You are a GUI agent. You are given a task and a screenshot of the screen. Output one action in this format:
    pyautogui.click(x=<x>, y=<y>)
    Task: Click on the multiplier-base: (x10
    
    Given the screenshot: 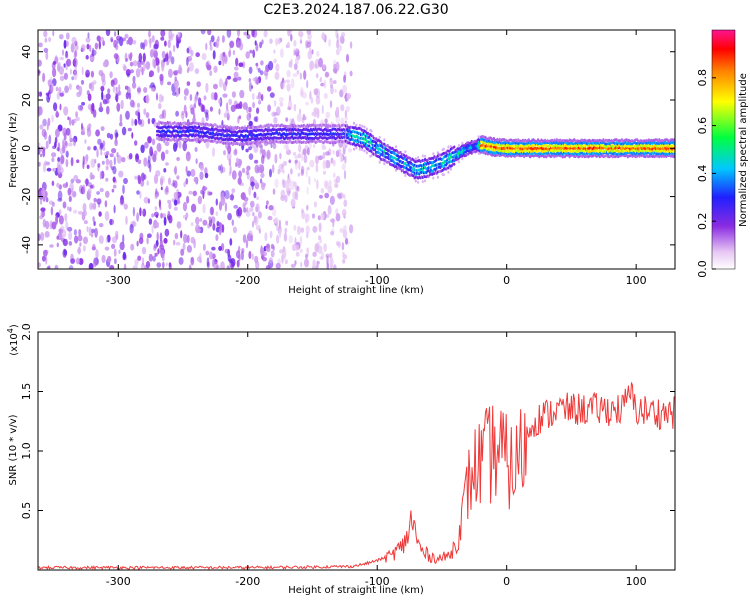 What is the action you would take?
    pyautogui.click(x=14, y=344)
    